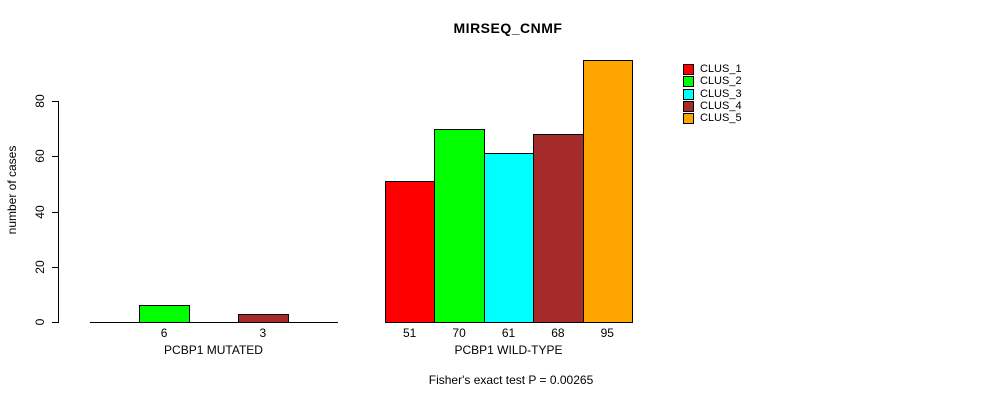 The image size is (990, 400). Describe the element at coordinates (40, 156) in the screenshot. I see `y-axis-tick-label: 60` at that location.